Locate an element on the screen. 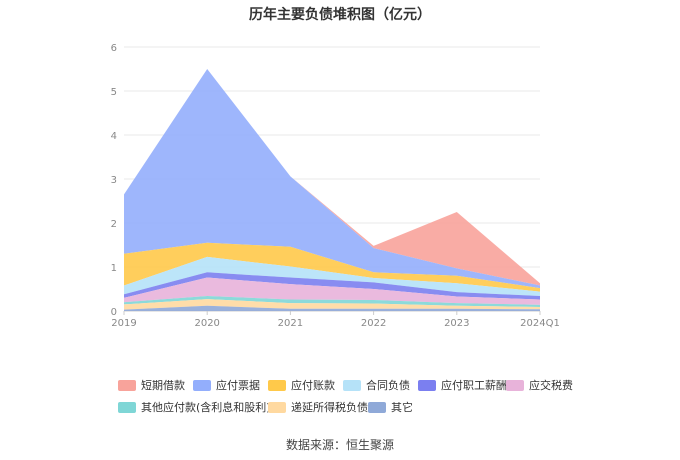 The width and height of the screenshot is (680, 460). y-tick-label: 6 is located at coordinates (114, 48).